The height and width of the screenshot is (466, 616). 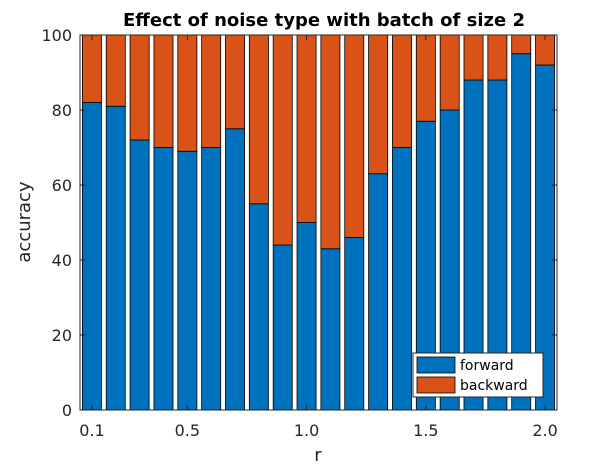 I want to click on y-tick-label: 60, so click(x=62, y=185).